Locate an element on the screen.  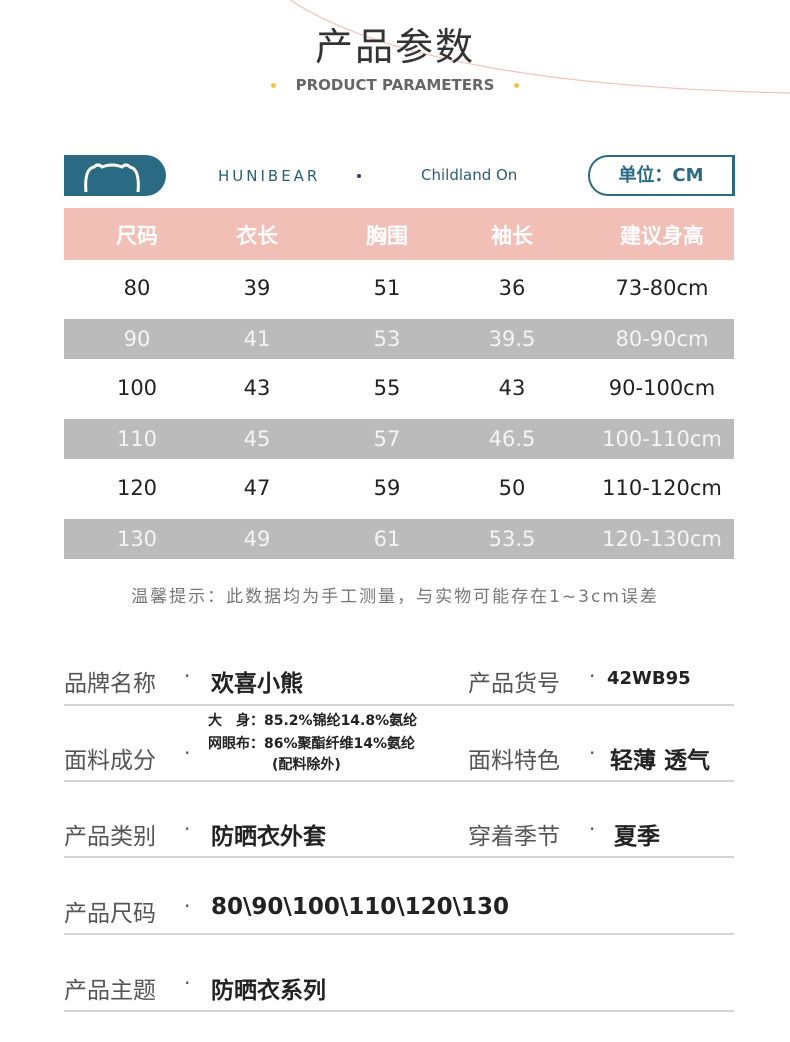
code-label: 产品货号 is located at coordinates (514, 684).